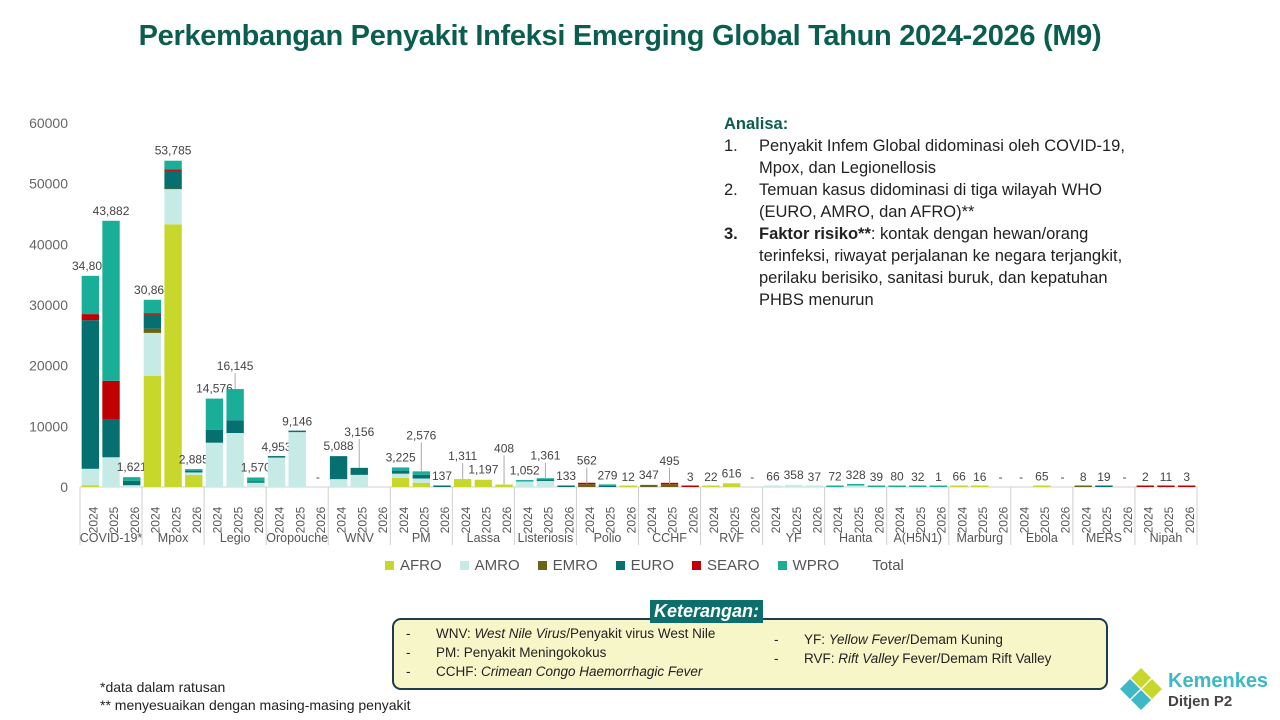  Describe the element at coordinates (413, 565) in the screenshot. I see `legend-item-afro: AFRO` at that location.